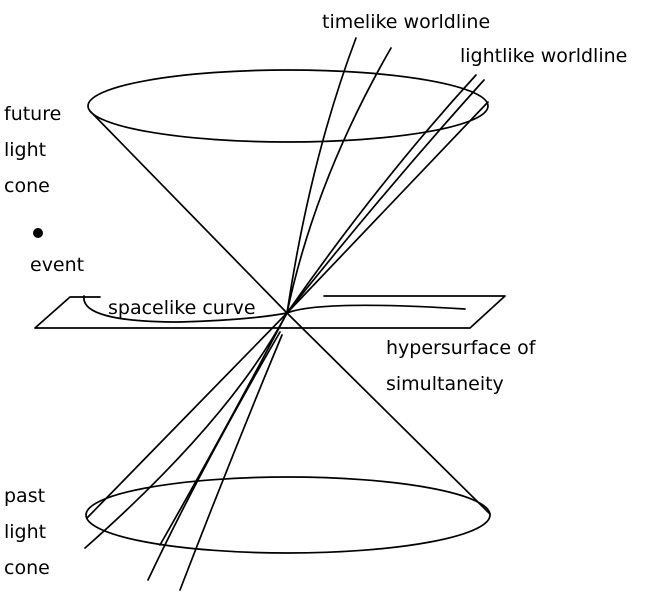 This screenshot has height=600, width=645. What do you see at coordinates (32, 186) in the screenshot?
I see `future-light-cone-line-3: cone` at bounding box center [32, 186].